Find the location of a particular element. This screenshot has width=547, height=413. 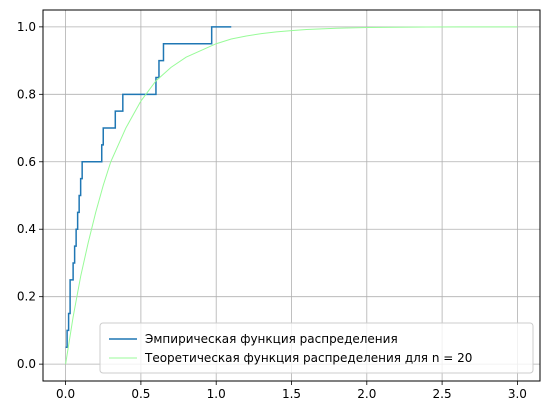

y-tick-label: 0.2 is located at coordinates (26, 297).